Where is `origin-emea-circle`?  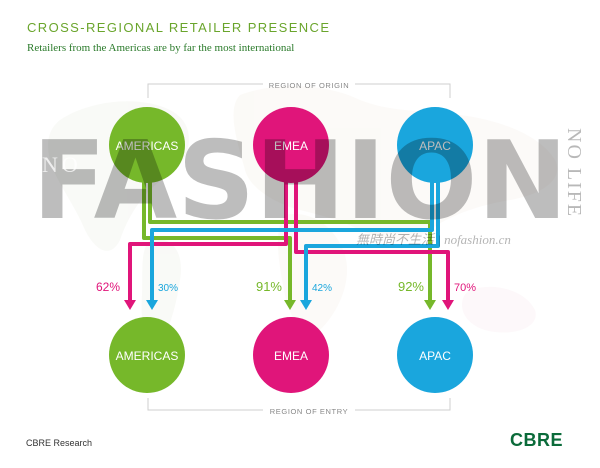
origin-emea-circle is located at coordinates (291, 145).